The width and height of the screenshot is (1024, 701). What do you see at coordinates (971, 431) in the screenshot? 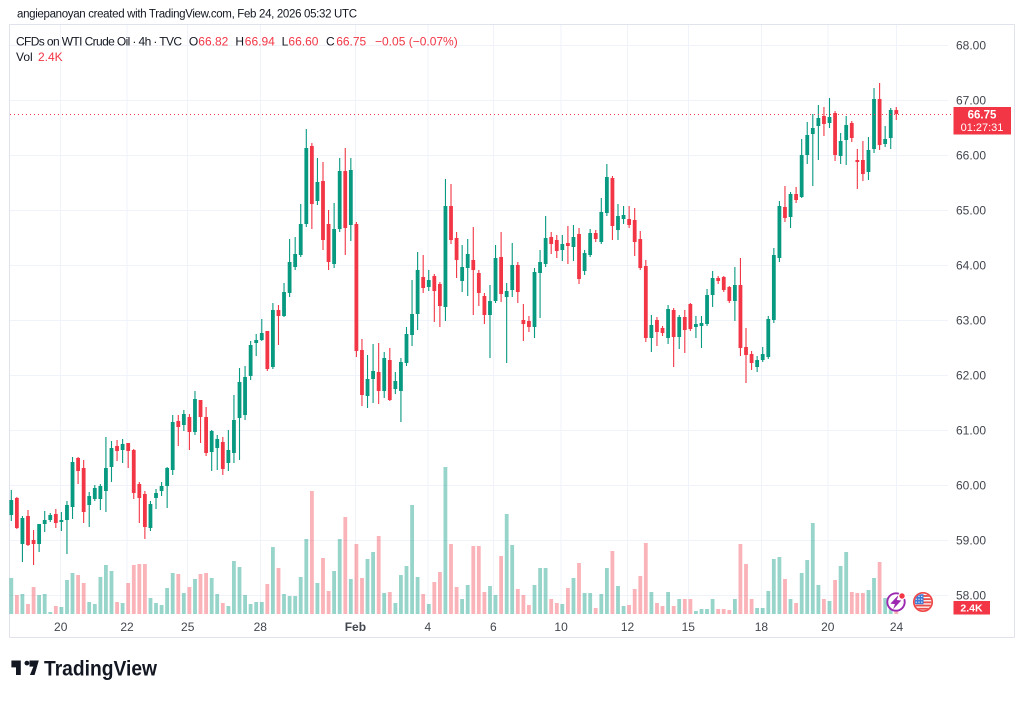
I see `svg-text: 61.00` at bounding box center [971, 431].